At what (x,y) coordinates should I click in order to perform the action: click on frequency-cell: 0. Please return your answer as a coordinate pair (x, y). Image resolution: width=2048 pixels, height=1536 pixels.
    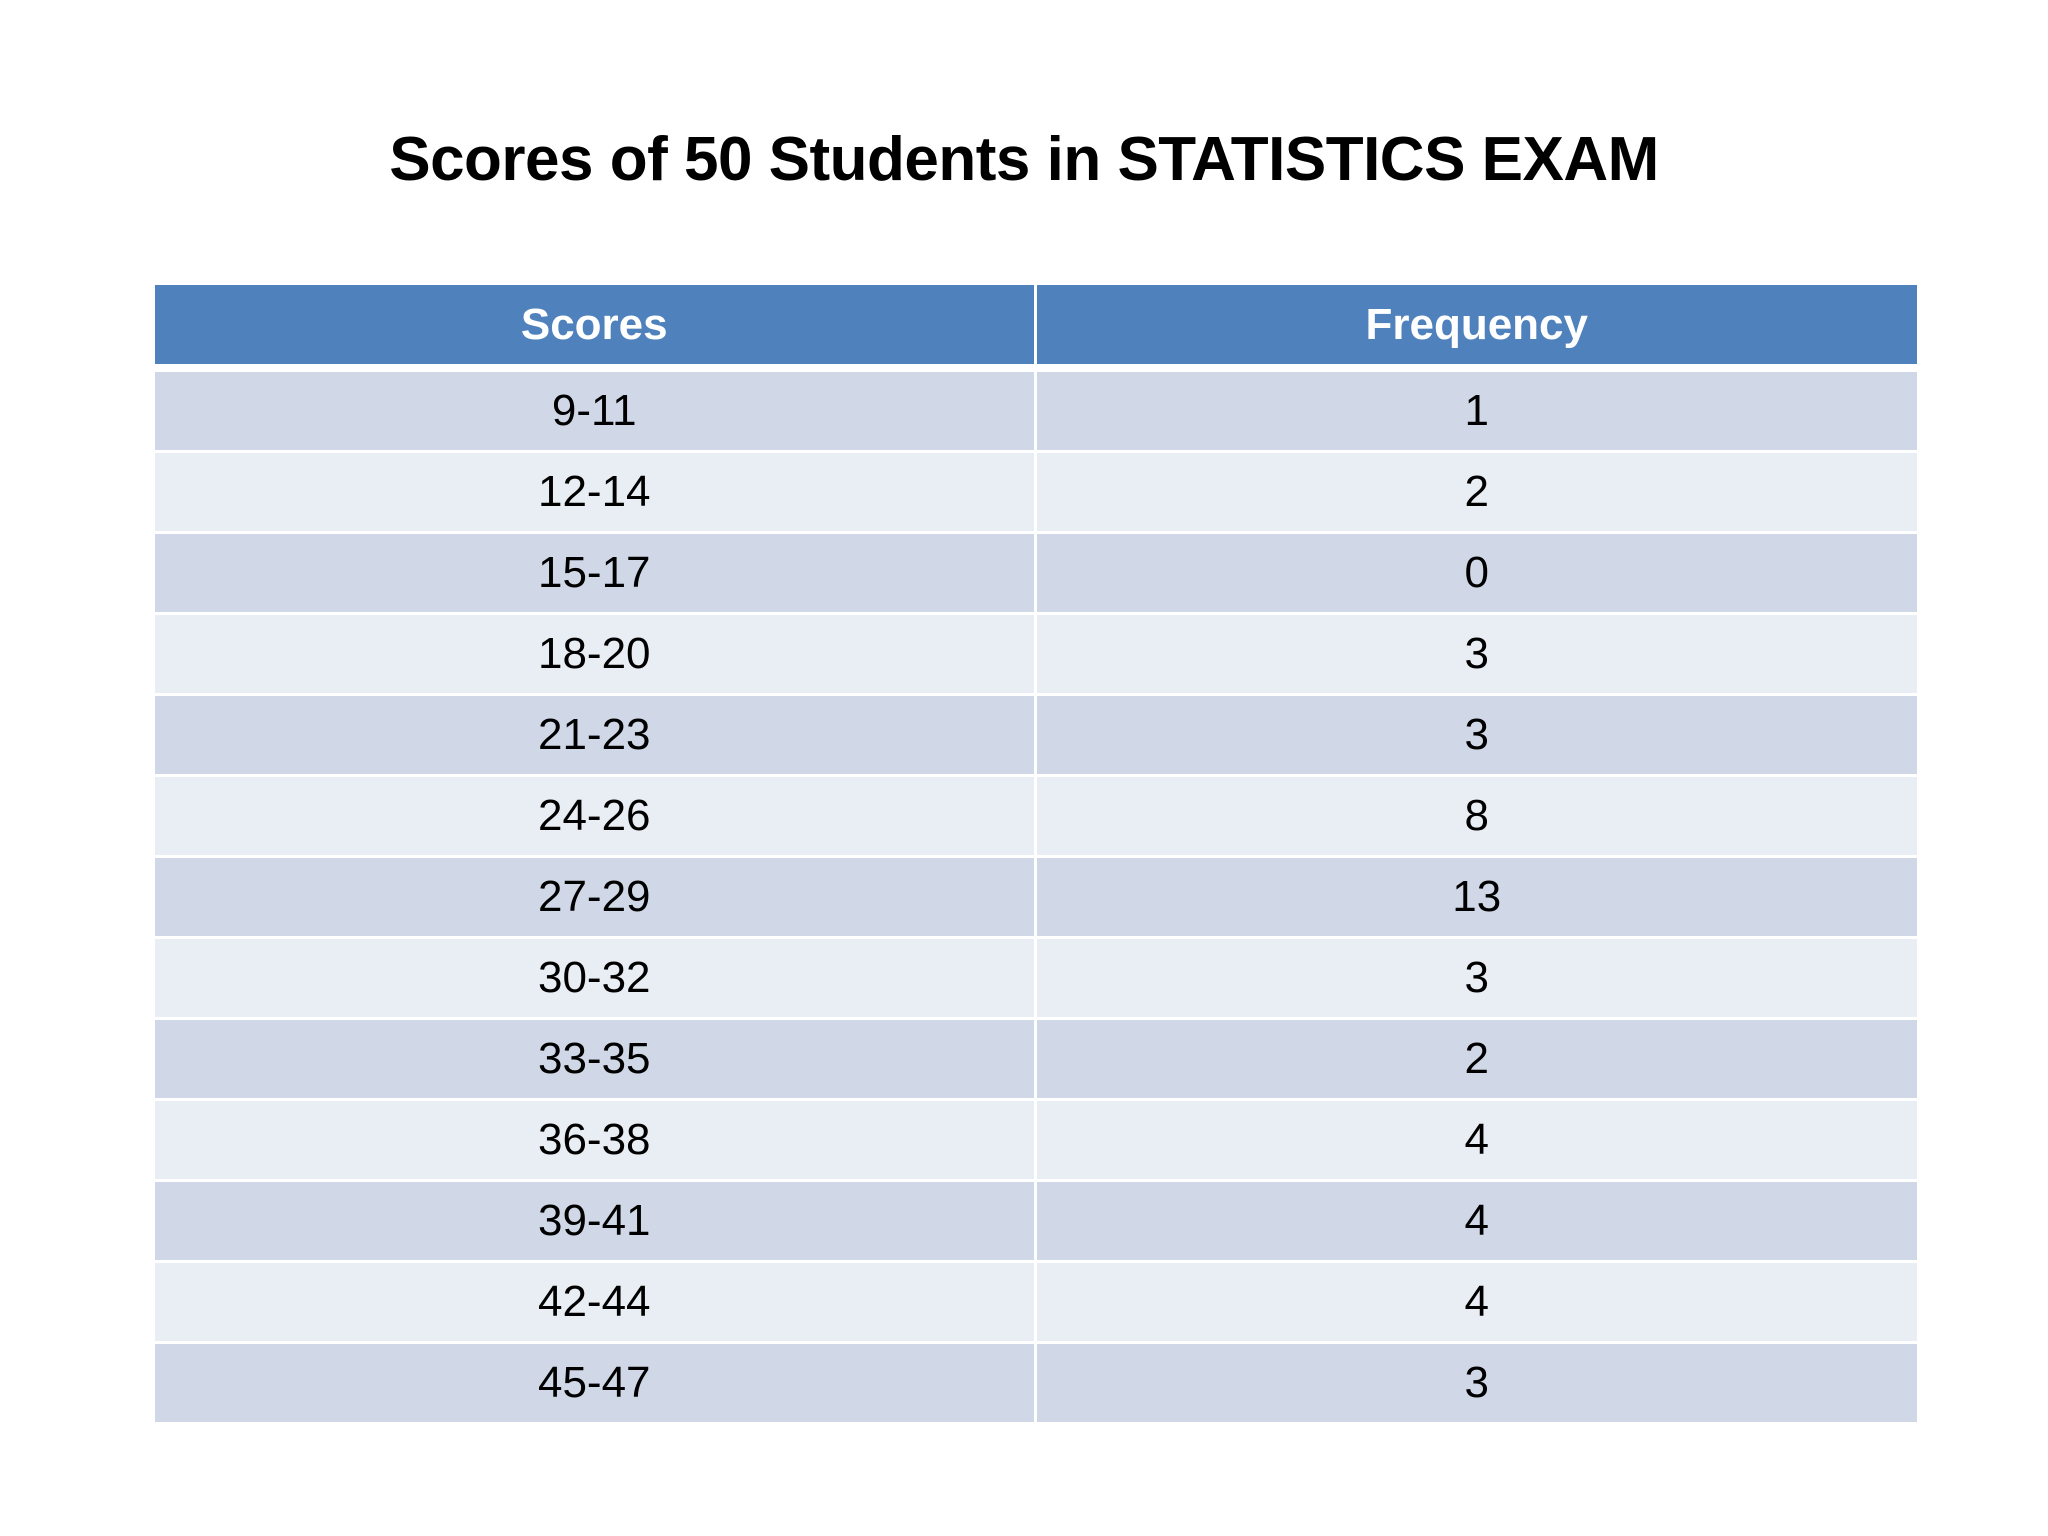
    Looking at the image, I should click on (1475, 573).